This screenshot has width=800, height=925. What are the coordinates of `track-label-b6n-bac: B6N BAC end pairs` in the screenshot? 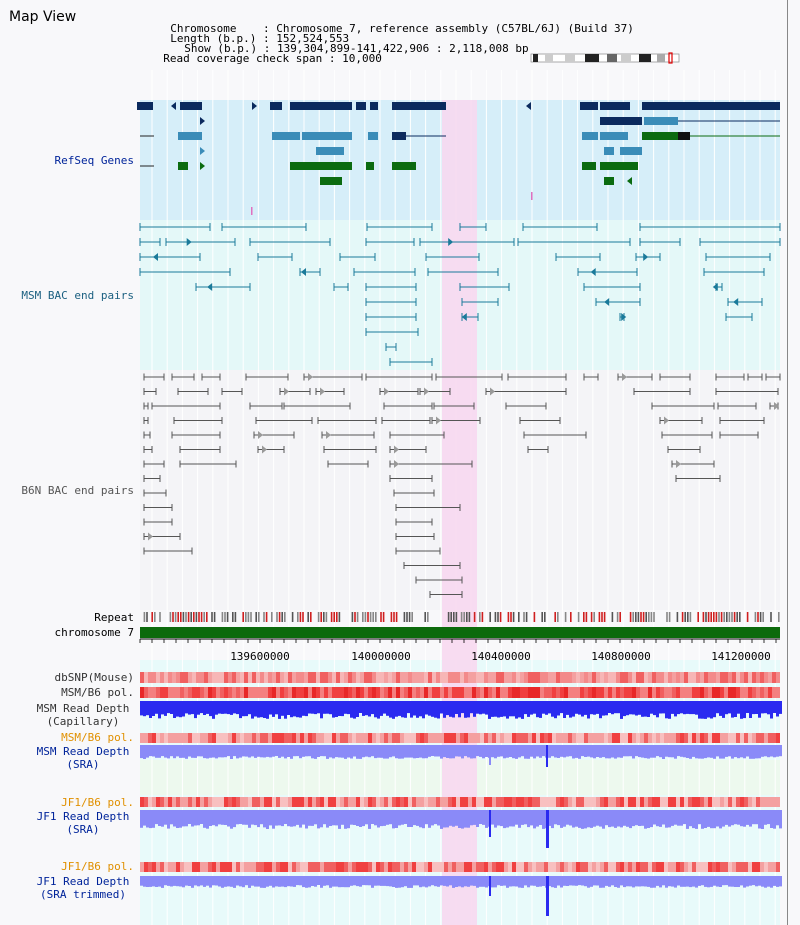 It's located at (77, 490).